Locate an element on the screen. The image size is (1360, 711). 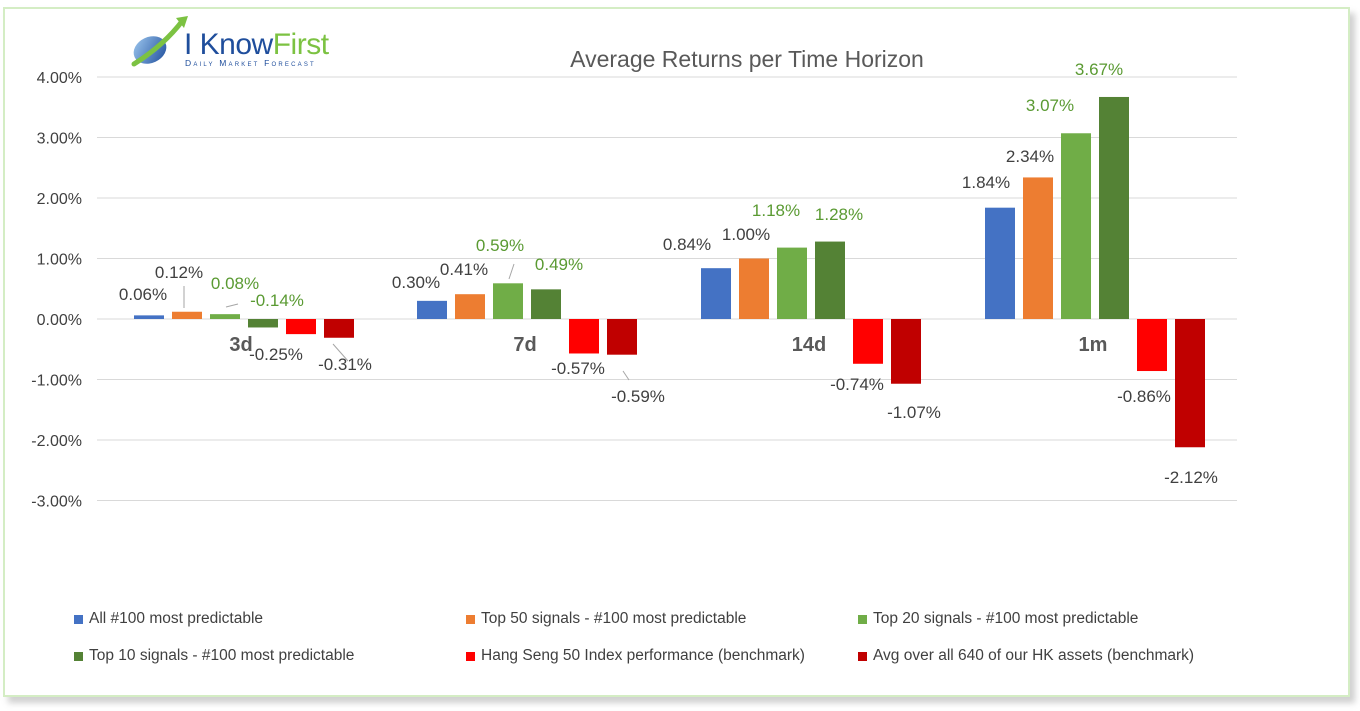
category-label: 14d is located at coordinates (809, 345).